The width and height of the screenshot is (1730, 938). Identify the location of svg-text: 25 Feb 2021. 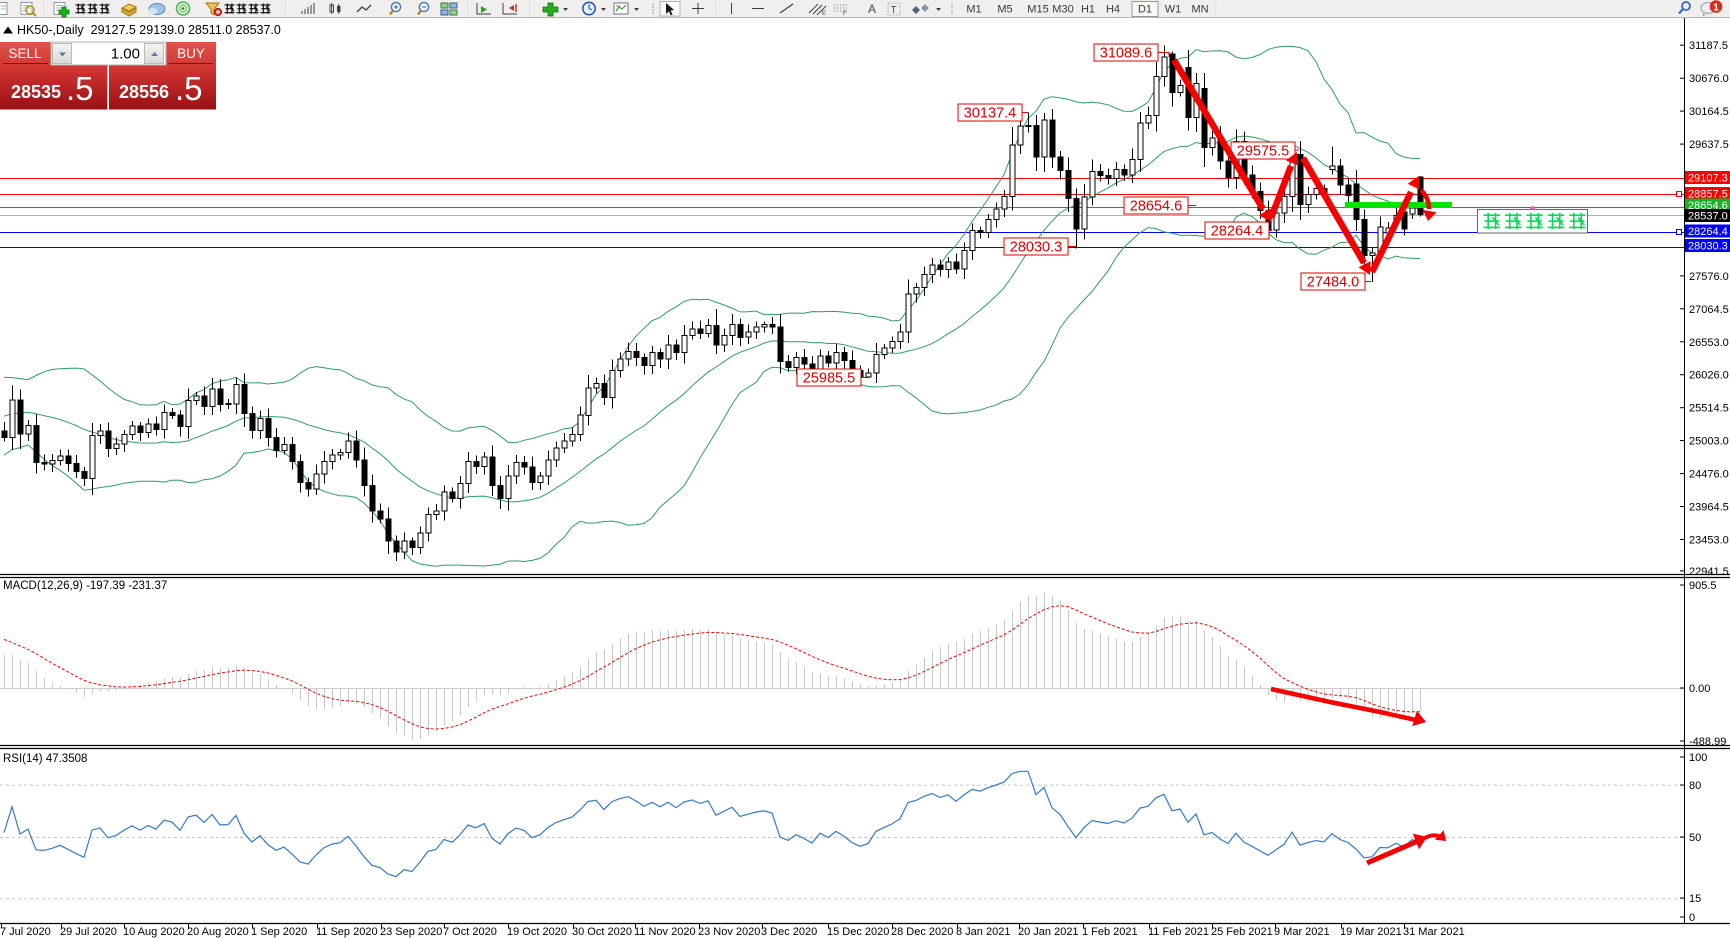
(1242, 932).